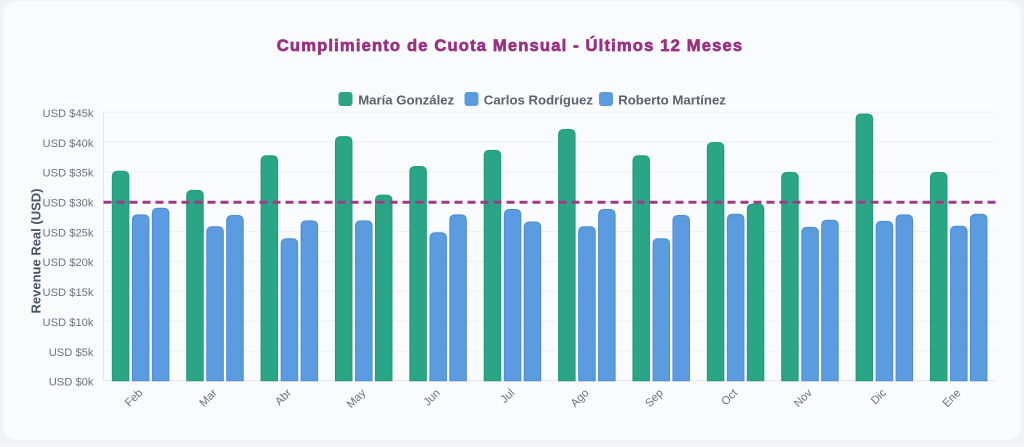  What do you see at coordinates (672, 100) in the screenshot?
I see `svg-text: Roberto Martínez` at bounding box center [672, 100].